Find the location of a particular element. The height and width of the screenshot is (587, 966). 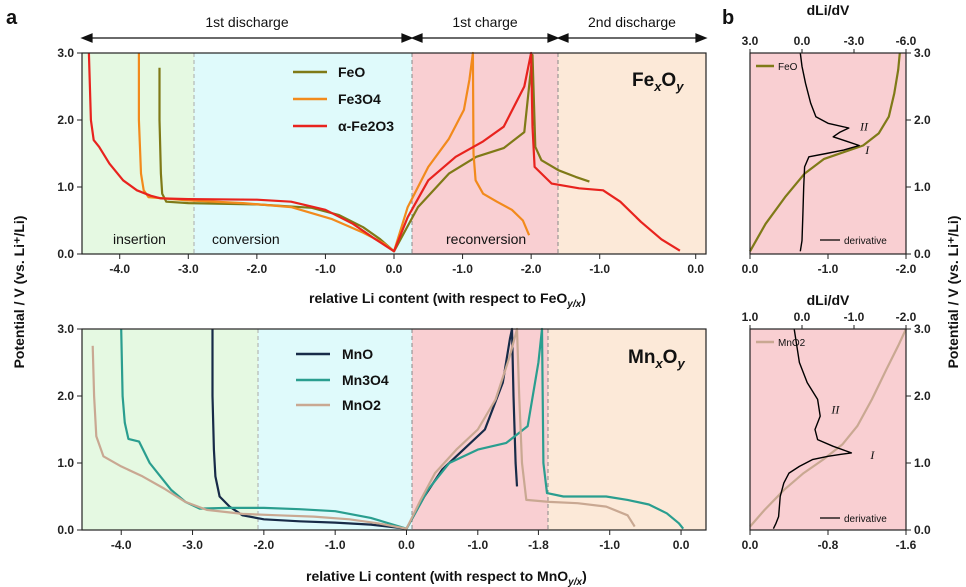

insertion-region is located at coordinates (170, 429).